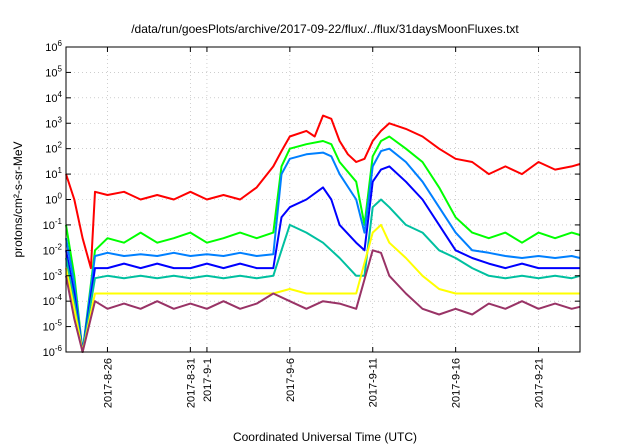  What do you see at coordinates (53, 275) in the screenshot?
I see `y-tick-label: 10⁻³` at bounding box center [53, 275].